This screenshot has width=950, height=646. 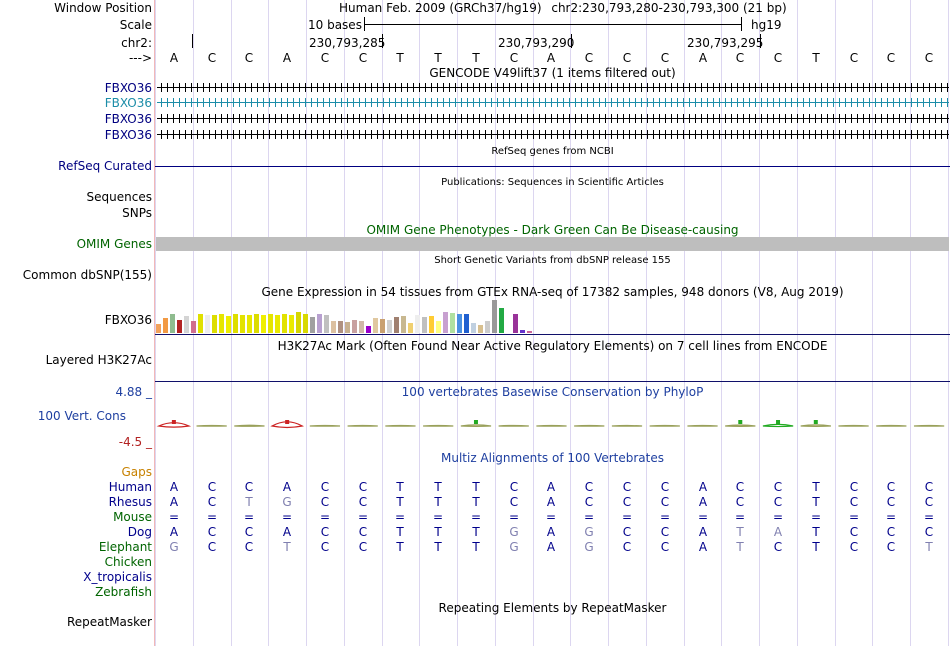 What do you see at coordinates (130, 487) in the screenshot?
I see `multiz-species-label: Human` at bounding box center [130, 487].